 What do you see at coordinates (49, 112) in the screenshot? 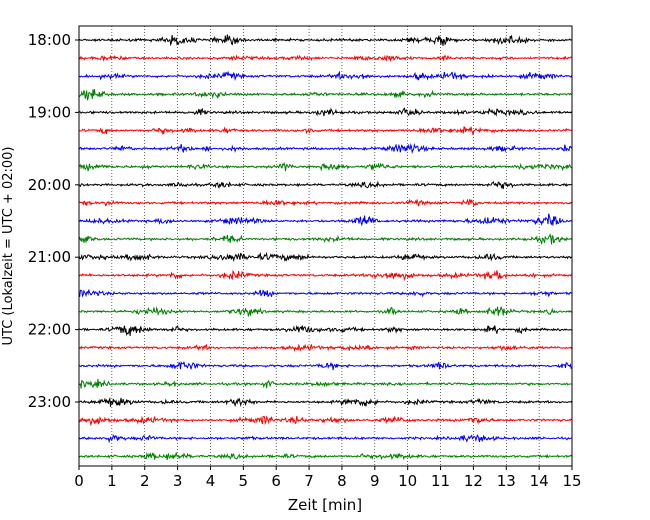
I see `y-tick-label: 19:00` at bounding box center [49, 112].